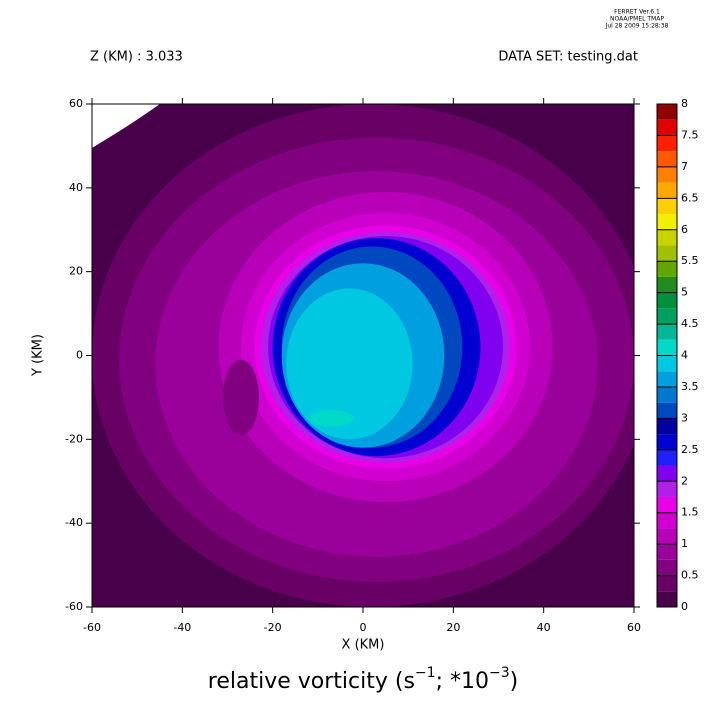 Image resolution: width=713 pixels, height=713 pixels. I want to click on colorbar-label: 5, so click(684, 292).